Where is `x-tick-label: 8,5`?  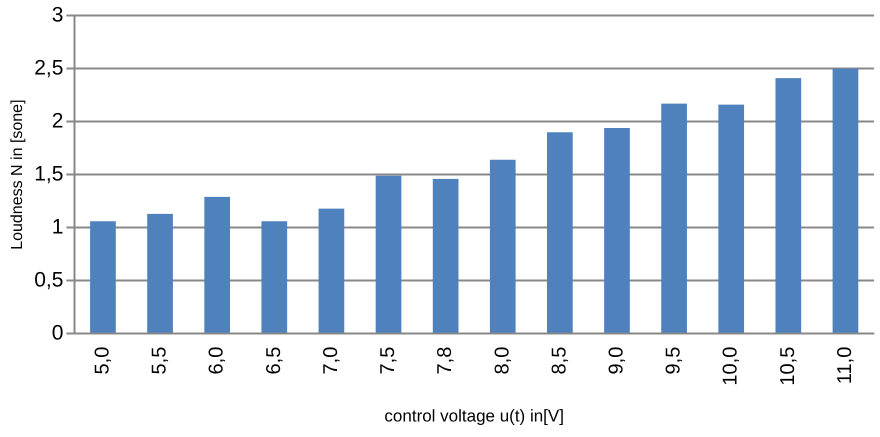 x-tick-label: 8,5 is located at coordinates (559, 360).